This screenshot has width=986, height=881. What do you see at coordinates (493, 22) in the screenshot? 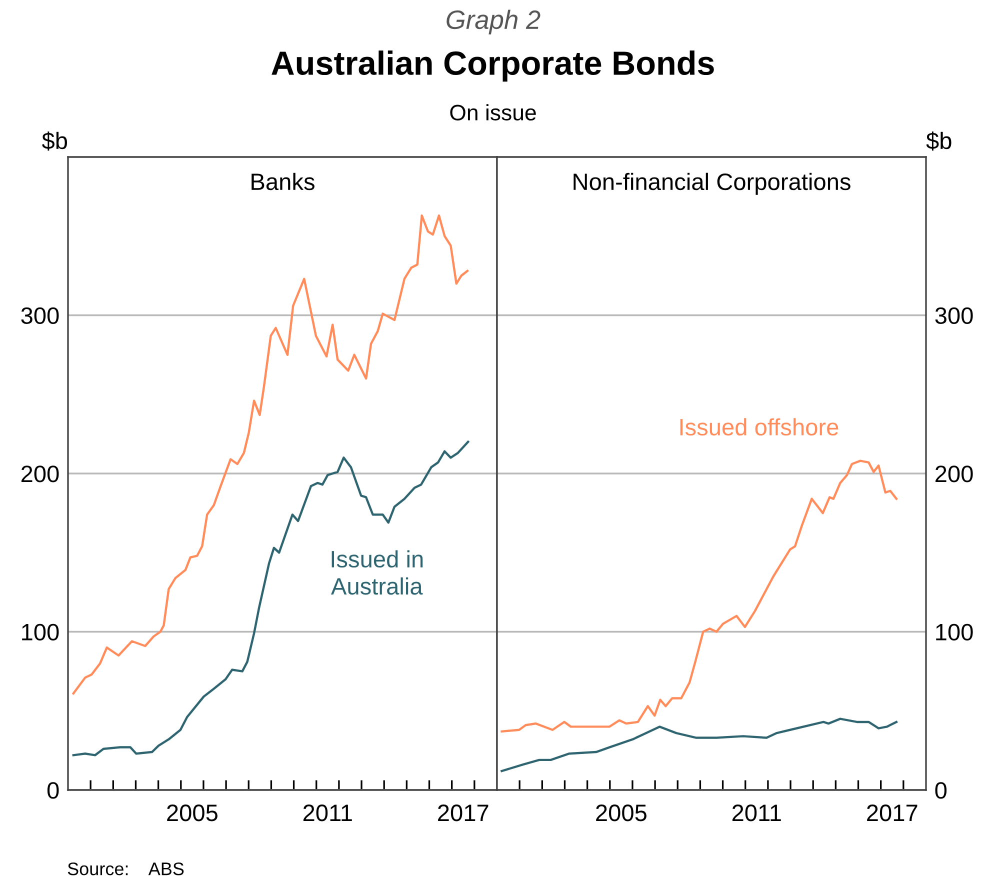
I see `caption: Graph 2` at bounding box center [493, 22].